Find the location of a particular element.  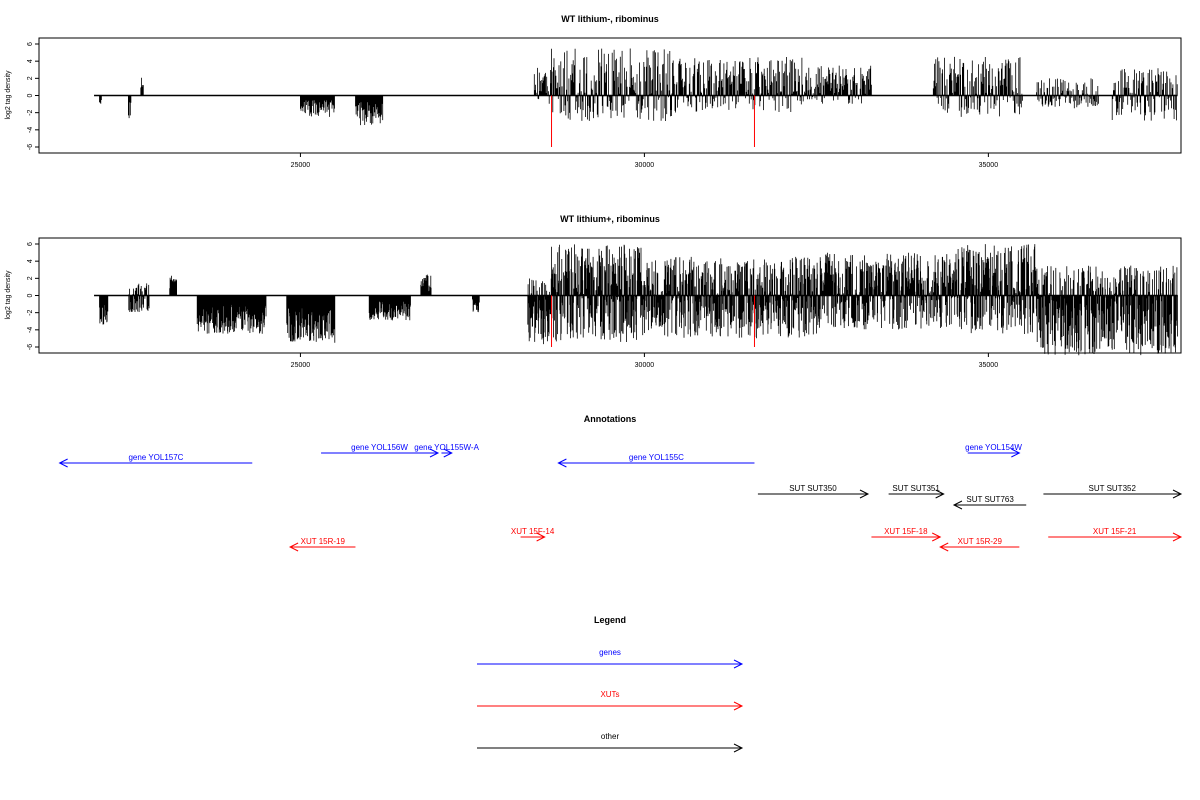

annotation-feature: gene YOL155W-A is located at coordinates (447, 450).